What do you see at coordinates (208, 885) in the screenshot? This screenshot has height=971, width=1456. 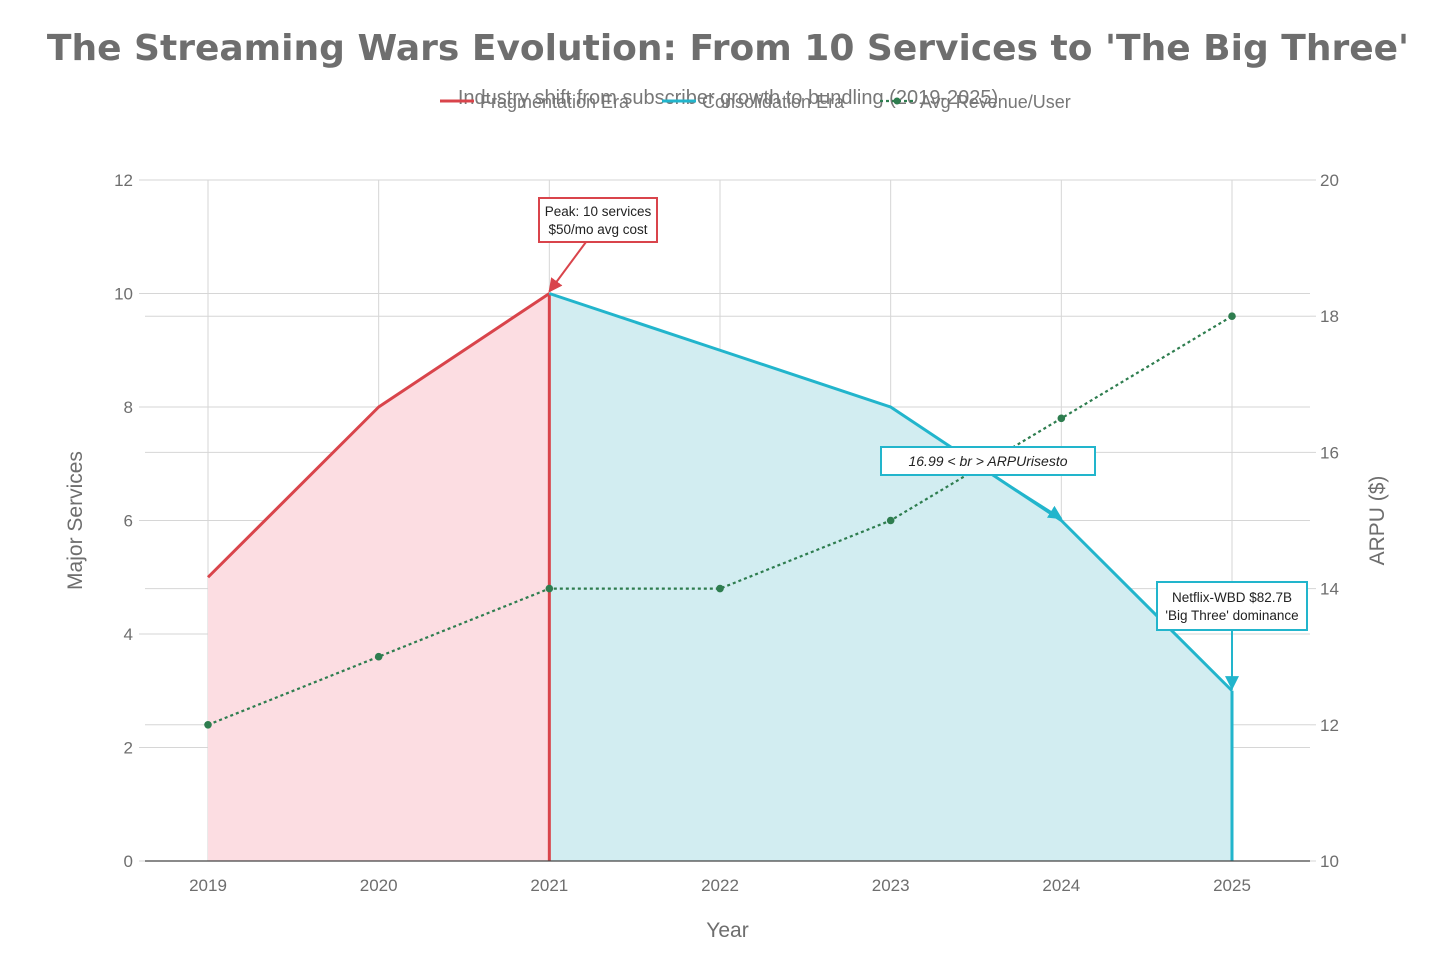 I see `x-tick-label: 2019` at bounding box center [208, 885].